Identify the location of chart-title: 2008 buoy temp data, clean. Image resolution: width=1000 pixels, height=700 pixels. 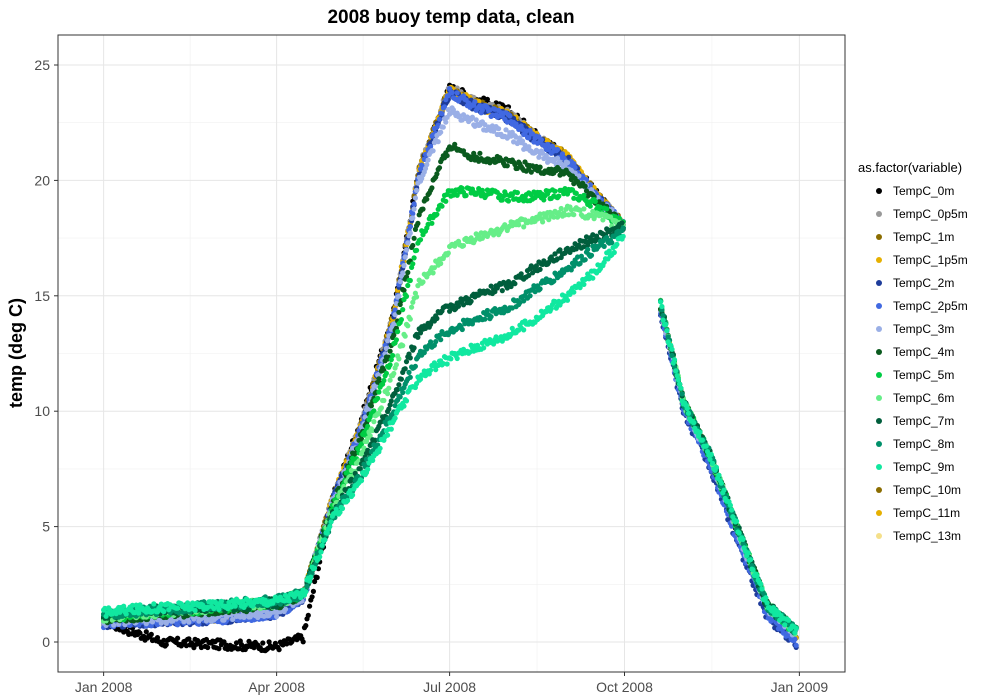
(450, 17).